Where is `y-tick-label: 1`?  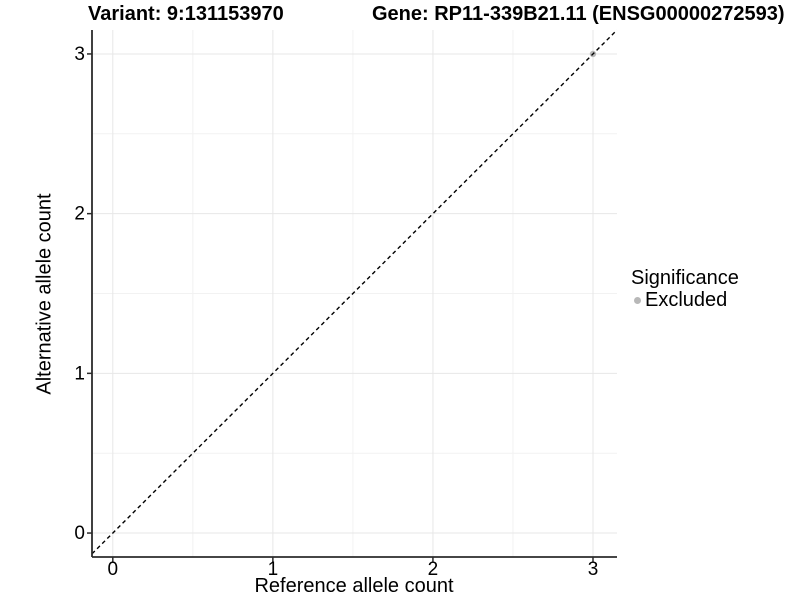 y-tick-label: 1 is located at coordinates (79, 373).